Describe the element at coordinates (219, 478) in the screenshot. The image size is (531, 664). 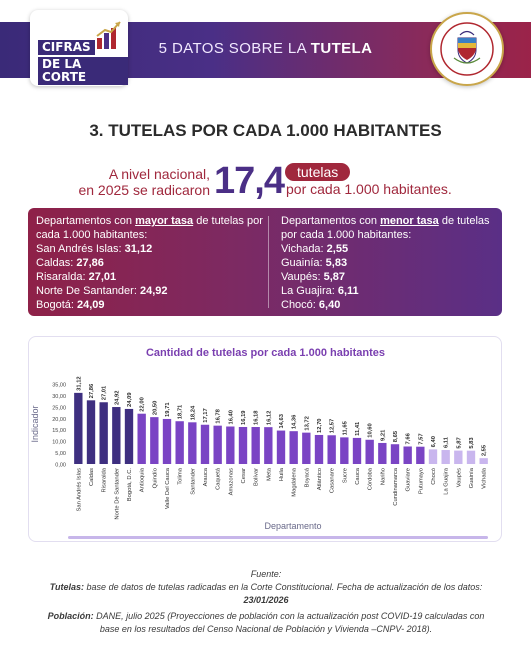
I see `x-tick-label: Caquetá` at that location.